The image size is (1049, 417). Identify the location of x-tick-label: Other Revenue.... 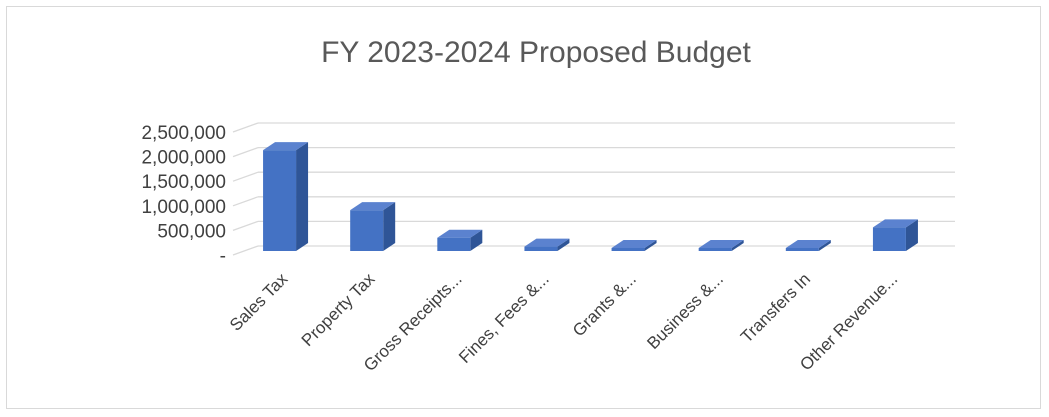
(848, 321).